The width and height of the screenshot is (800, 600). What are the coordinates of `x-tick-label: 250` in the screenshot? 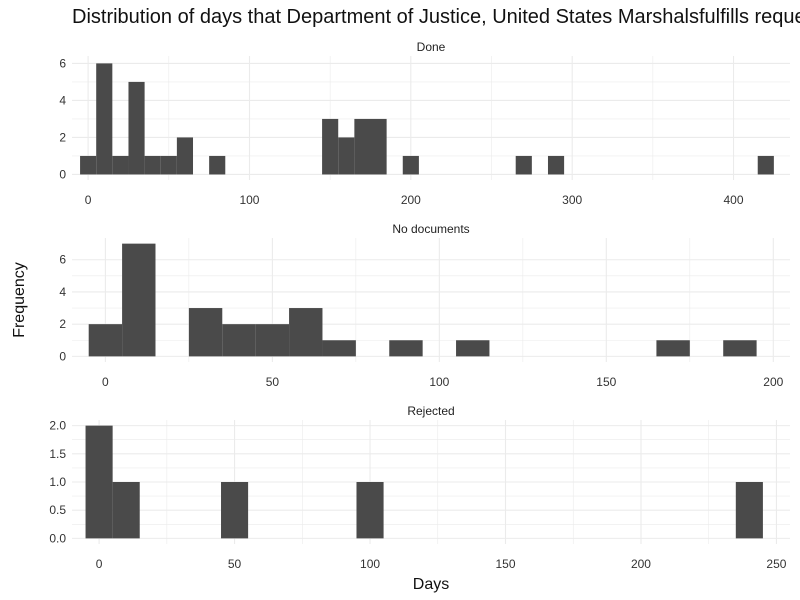 It's located at (776, 564).